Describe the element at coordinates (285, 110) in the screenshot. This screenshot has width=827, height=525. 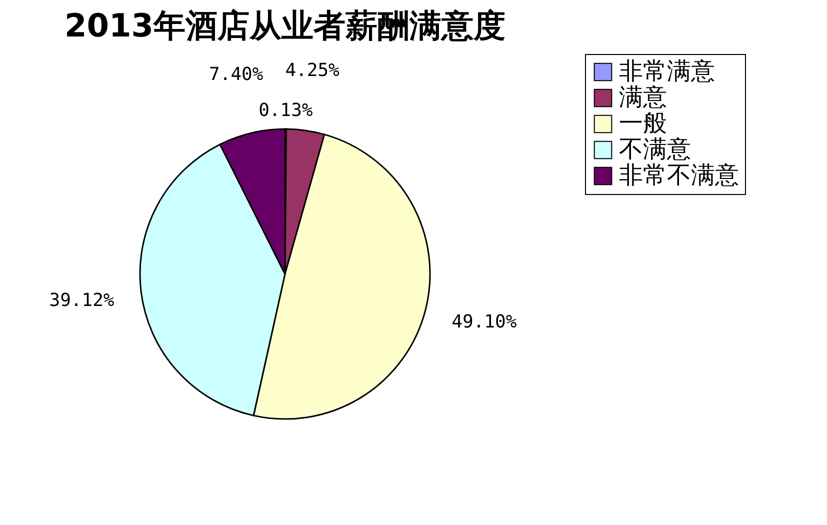
I see `data-label: 0.13%` at that location.